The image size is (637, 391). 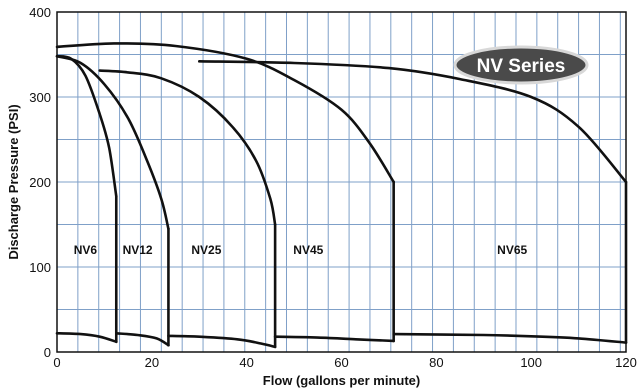 What do you see at coordinates (13, 181) in the screenshot?
I see `y-axis-title: Discharge Pressure (PSI)` at bounding box center [13, 181].